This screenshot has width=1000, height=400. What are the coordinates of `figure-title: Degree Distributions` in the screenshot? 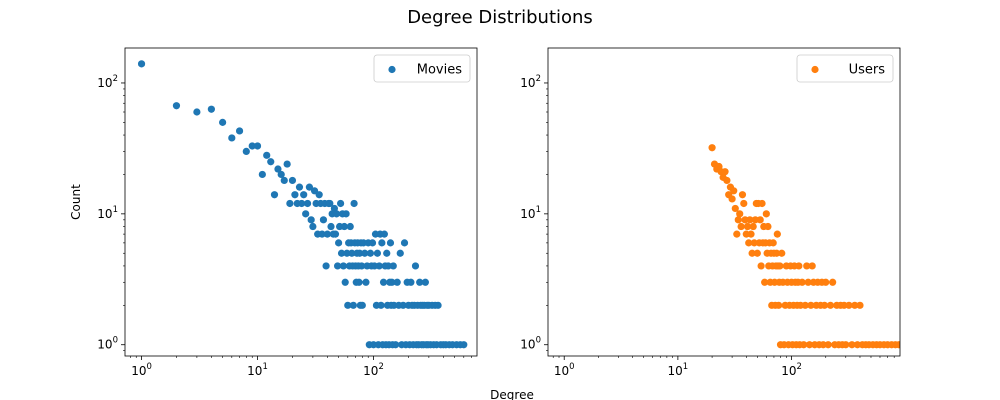 It's located at (500, 17).